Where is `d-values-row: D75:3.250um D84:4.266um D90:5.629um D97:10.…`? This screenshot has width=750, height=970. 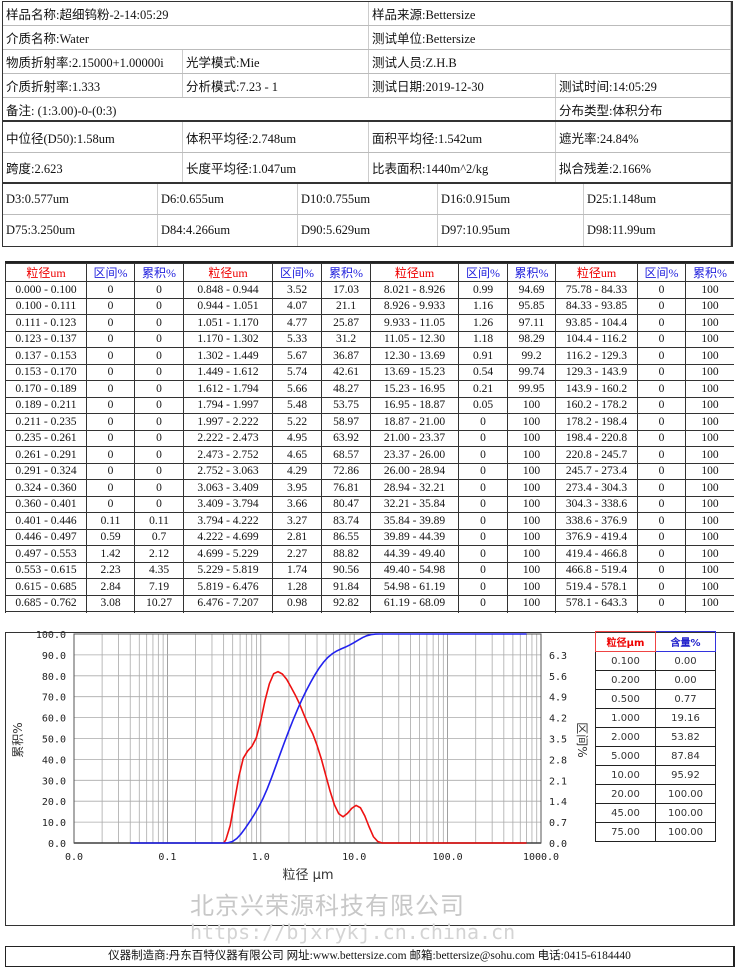
d-values-row: D75:3.250um D84:4.266um D90:5.629um D97:10.… is located at coordinates (367, 230).